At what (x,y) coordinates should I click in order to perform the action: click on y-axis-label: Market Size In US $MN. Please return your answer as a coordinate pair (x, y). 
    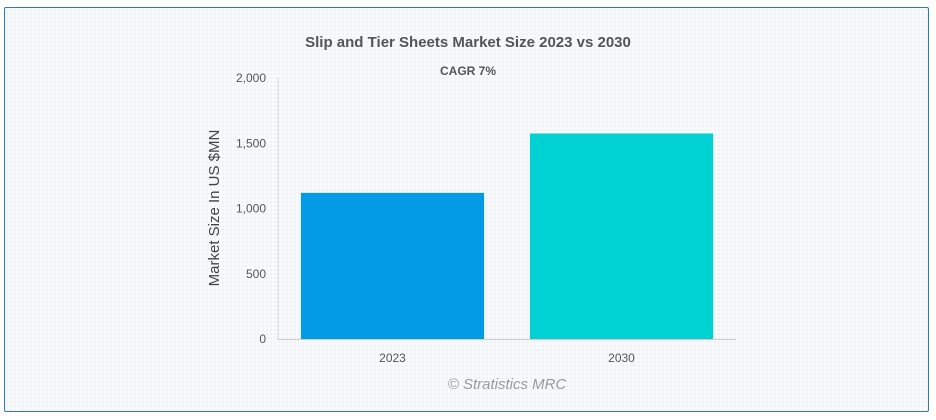
    Looking at the image, I should click on (214, 208).